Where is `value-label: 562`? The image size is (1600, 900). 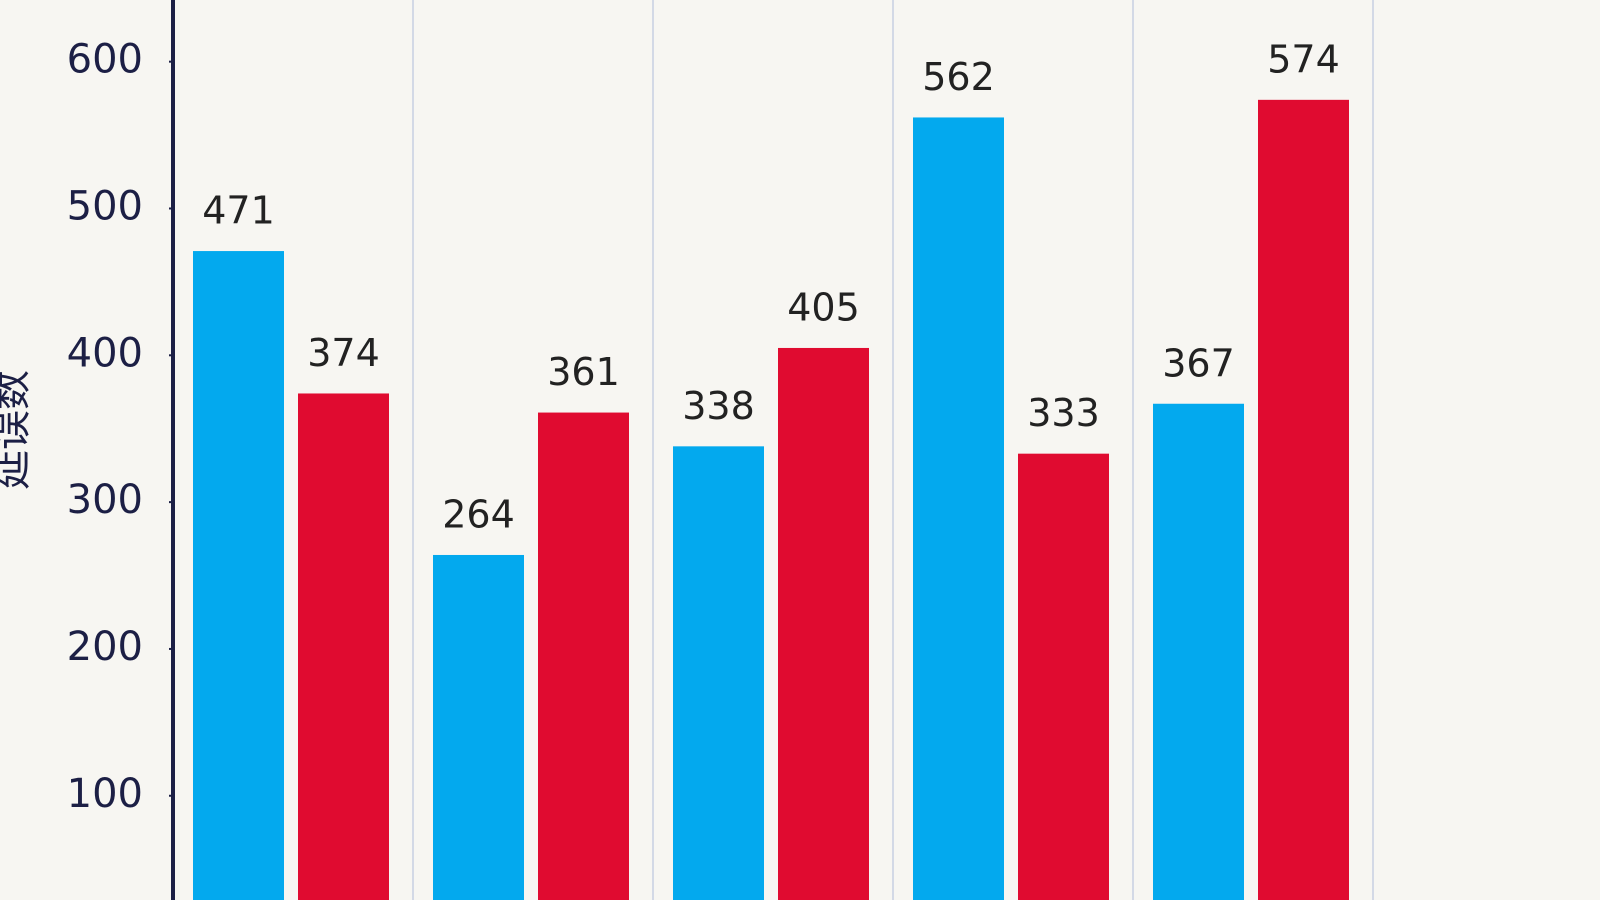
value-label: 562 is located at coordinates (958, 77).